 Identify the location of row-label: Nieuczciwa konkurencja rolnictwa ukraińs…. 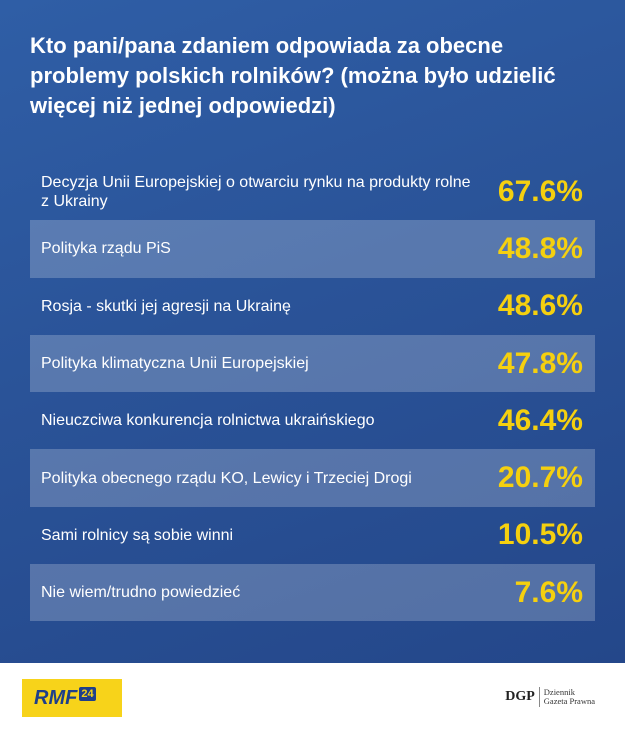
(208, 421).